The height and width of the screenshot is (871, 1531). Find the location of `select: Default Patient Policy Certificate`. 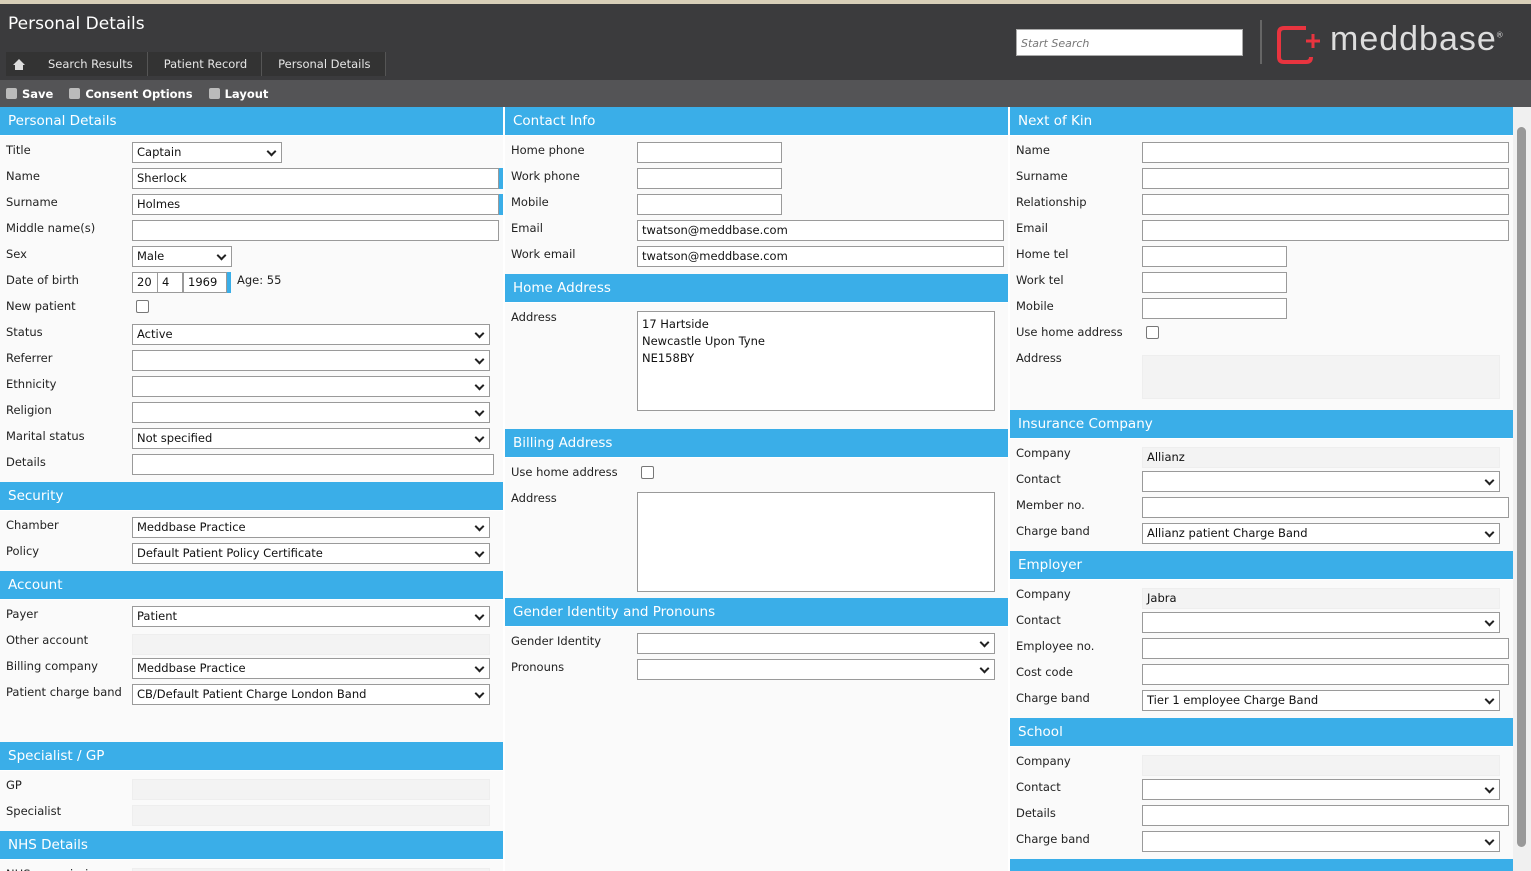

select: Default Patient Policy Certificate is located at coordinates (311, 553).